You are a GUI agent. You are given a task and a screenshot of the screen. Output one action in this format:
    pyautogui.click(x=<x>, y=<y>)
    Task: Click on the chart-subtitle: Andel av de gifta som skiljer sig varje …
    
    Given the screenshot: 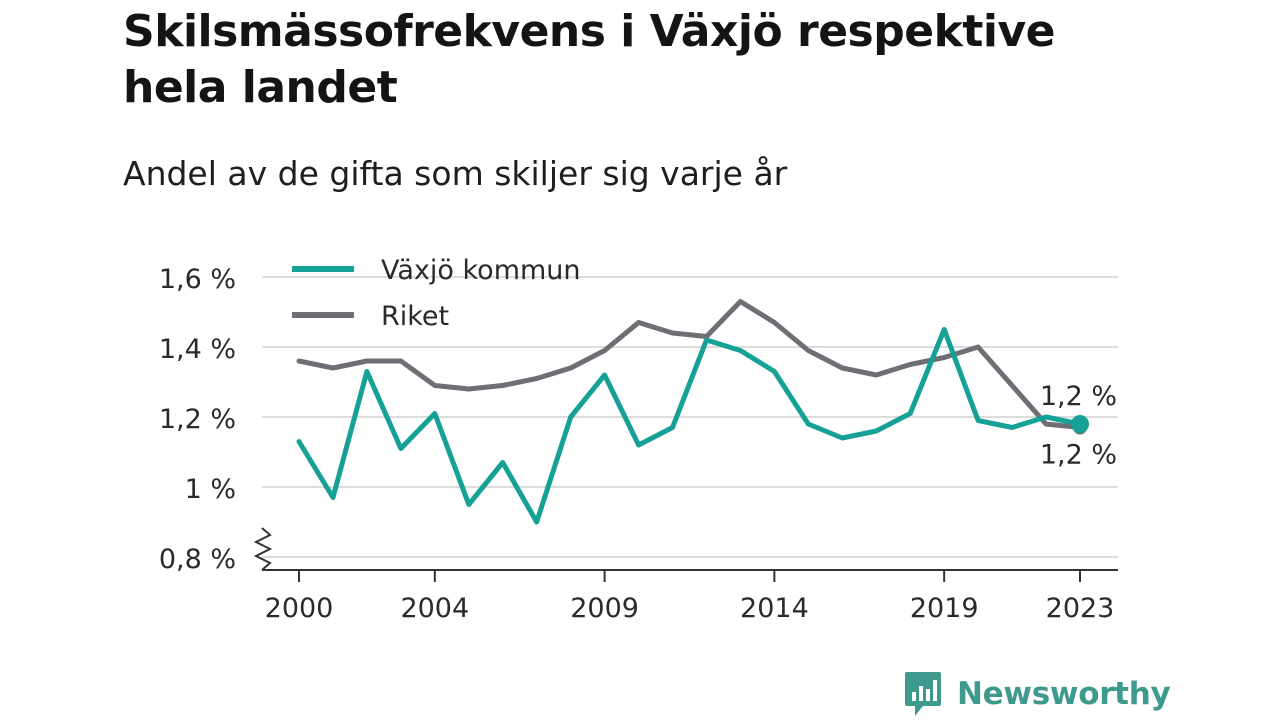 What is the action you would take?
    pyautogui.click(x=455, y=173)
    